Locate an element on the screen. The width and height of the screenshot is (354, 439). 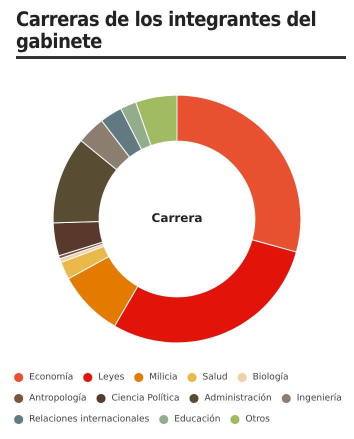
chart-title: Carreras de los integrantes del gabinete is located at coordinates (181, 33).